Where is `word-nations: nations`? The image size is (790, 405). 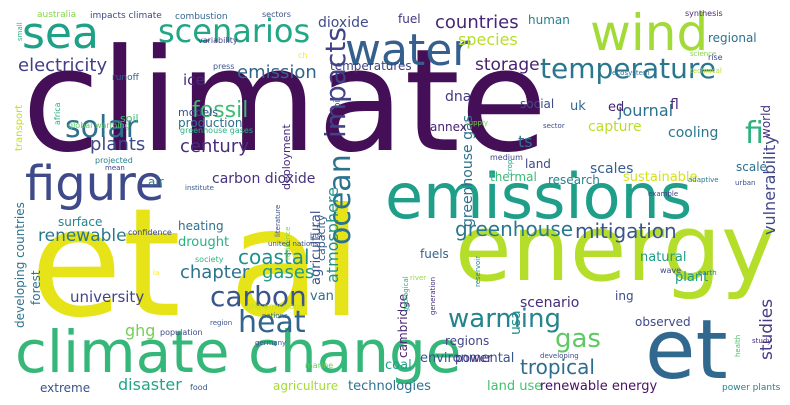 word-nations: nations is located at coordinates (275, 316).